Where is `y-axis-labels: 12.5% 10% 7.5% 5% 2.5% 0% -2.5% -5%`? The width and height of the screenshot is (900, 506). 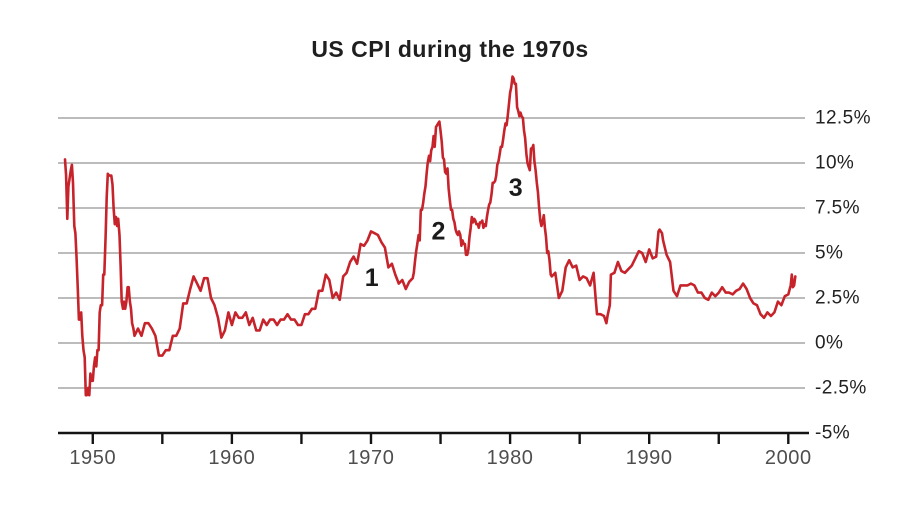
y-axis-labels: 12.5% 10% 7.5% 5% 2.5% 0% -2.5% -5% is located at coordinates (843, 276).